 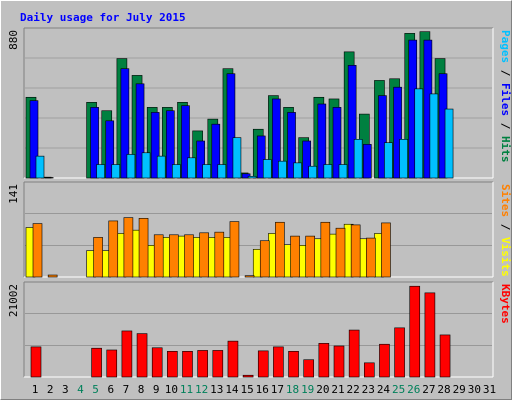 What do you see at coordinates (277, 389) in the screenshot?
I see `x-tick-day-17: 17` at bounding box center [277, 389].